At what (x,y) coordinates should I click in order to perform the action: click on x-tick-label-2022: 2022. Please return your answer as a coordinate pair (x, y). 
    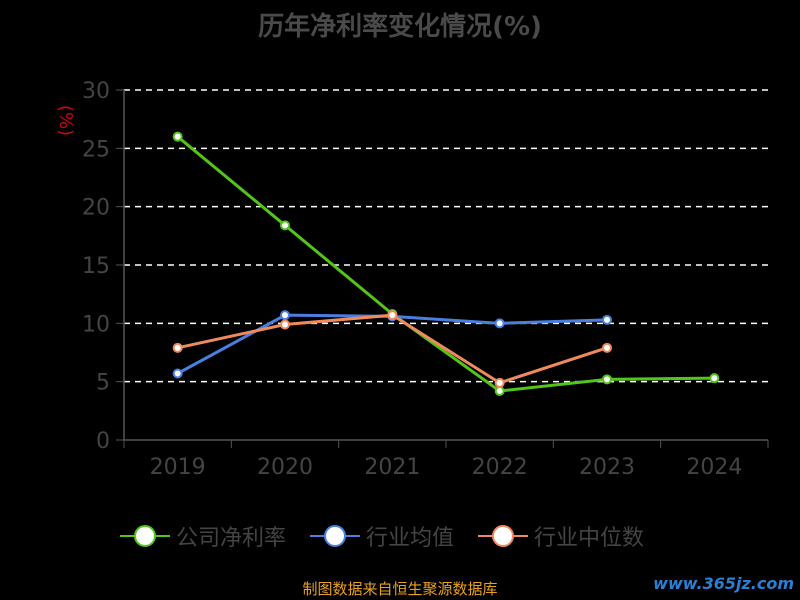
    Looking at the image, I should click on (500, 467).